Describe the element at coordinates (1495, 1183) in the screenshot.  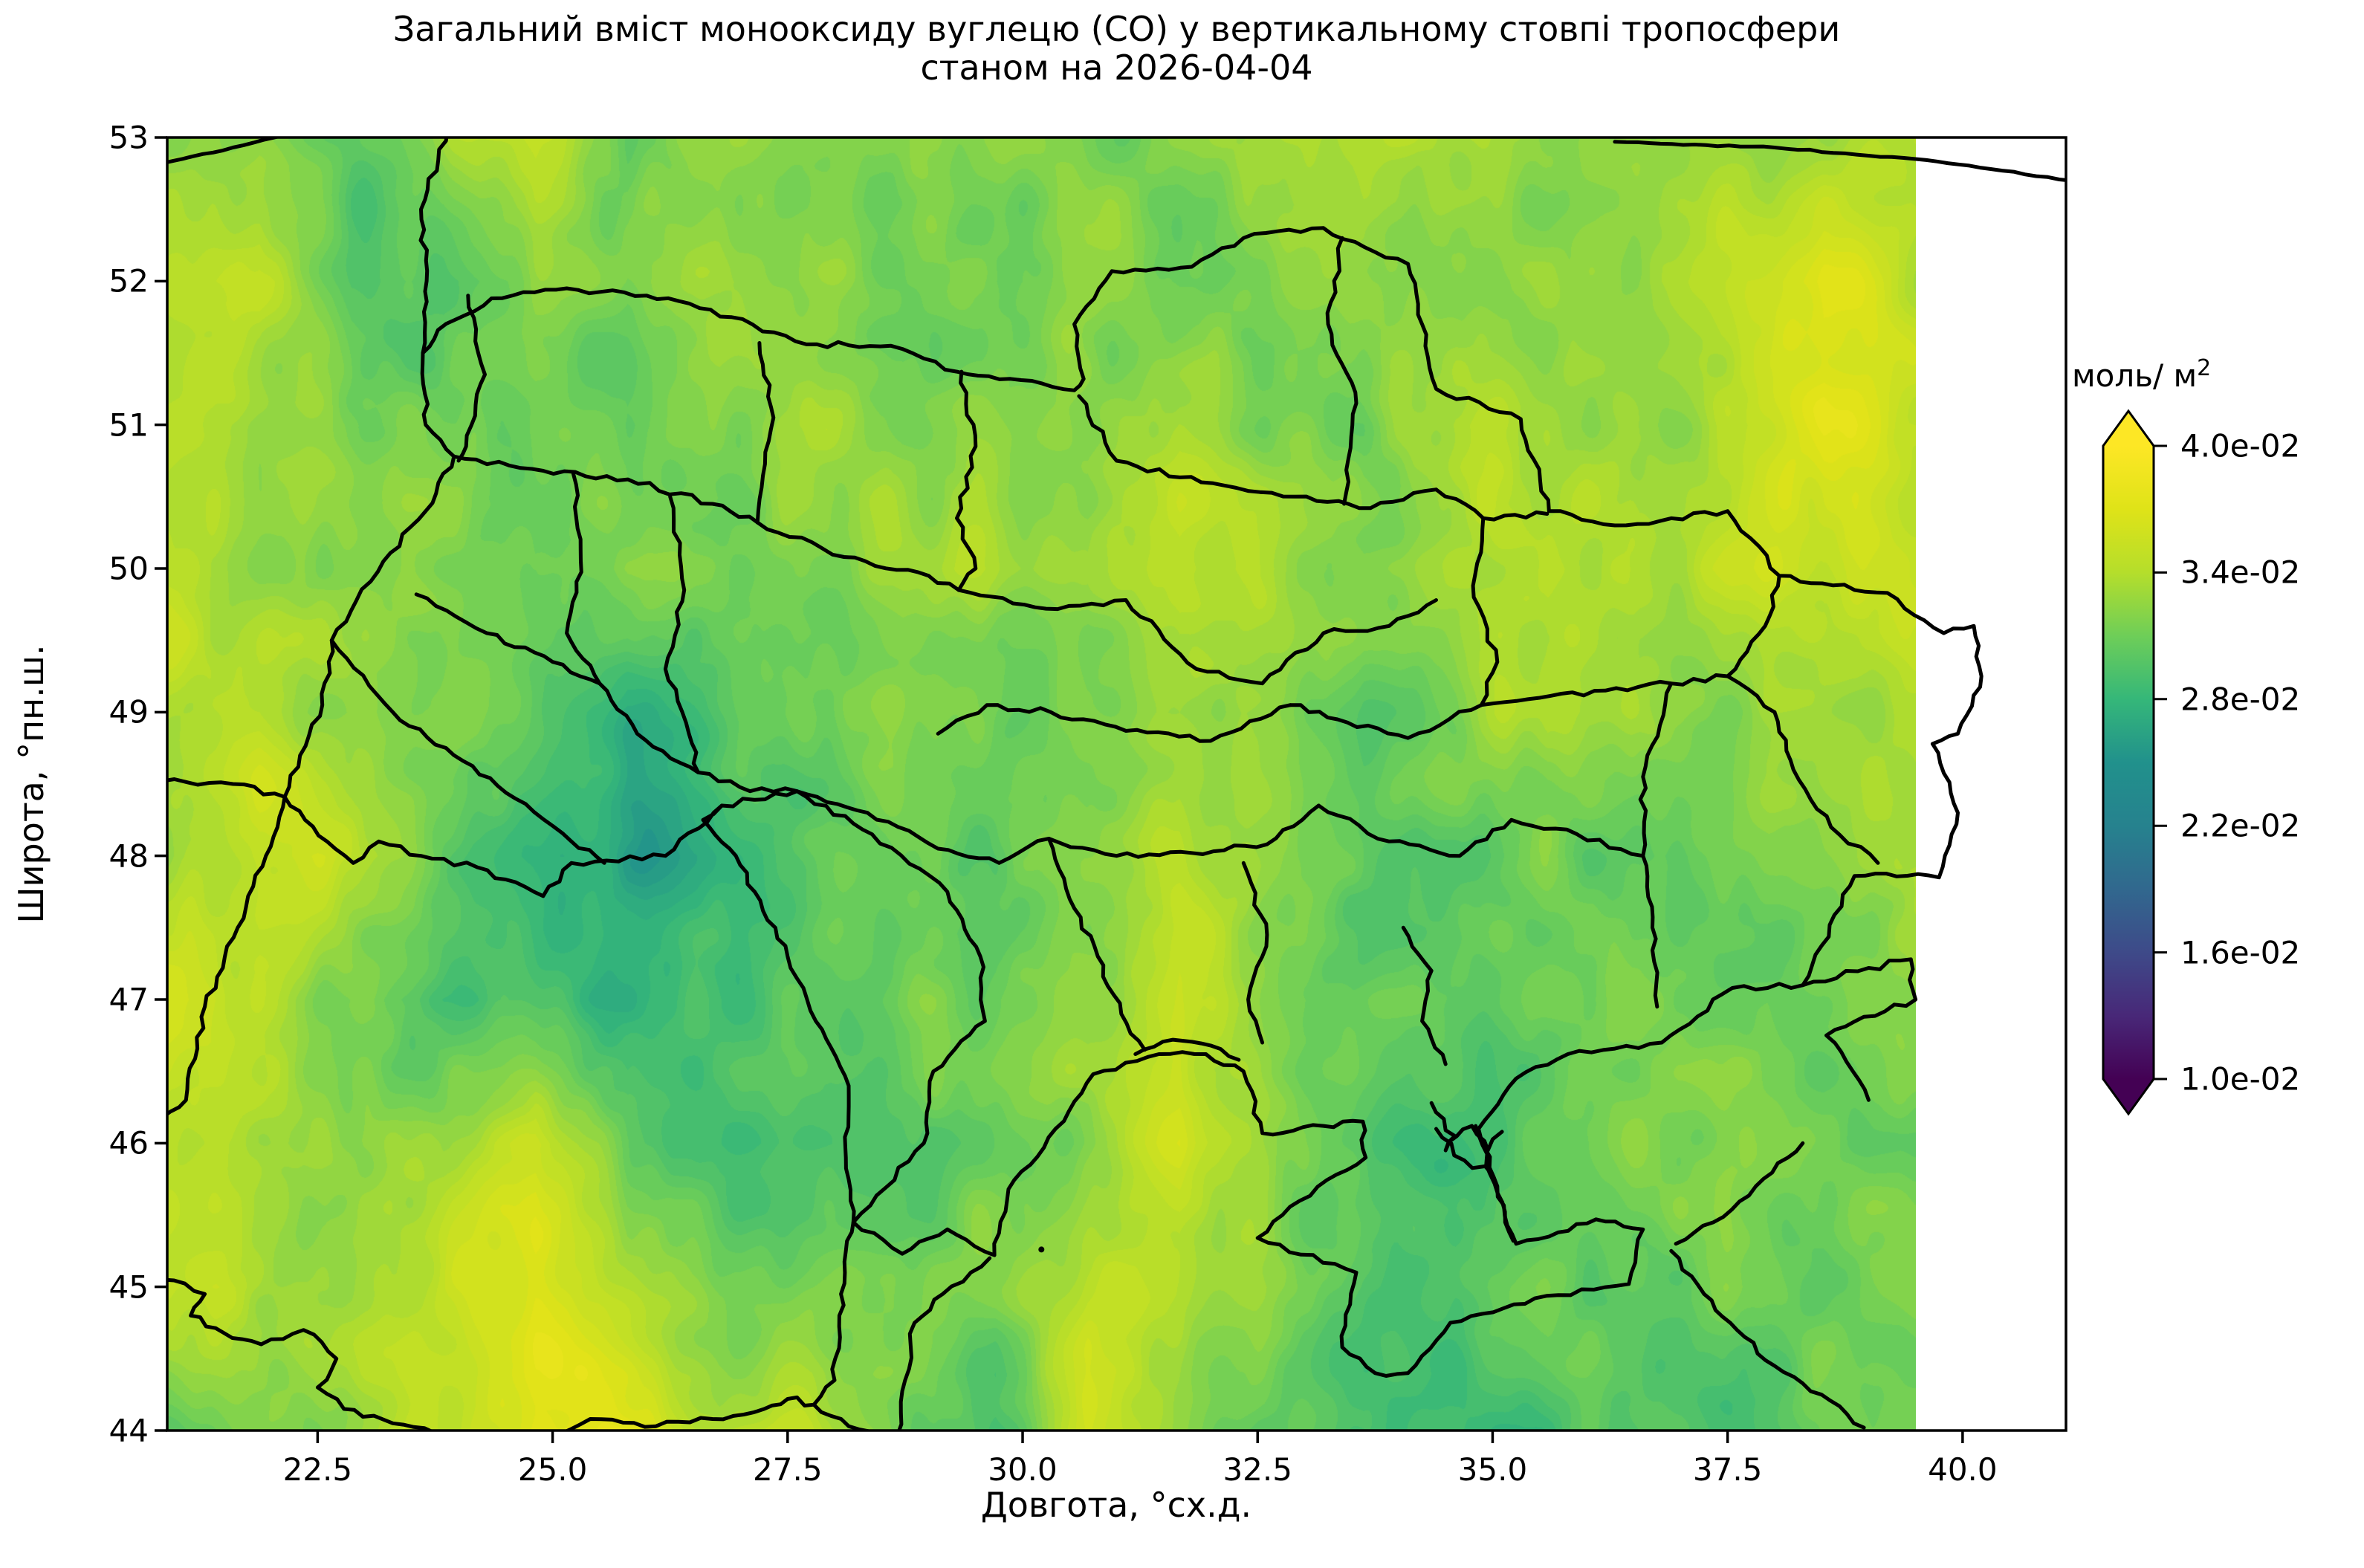
I see `border-arabat-spit` at that location.